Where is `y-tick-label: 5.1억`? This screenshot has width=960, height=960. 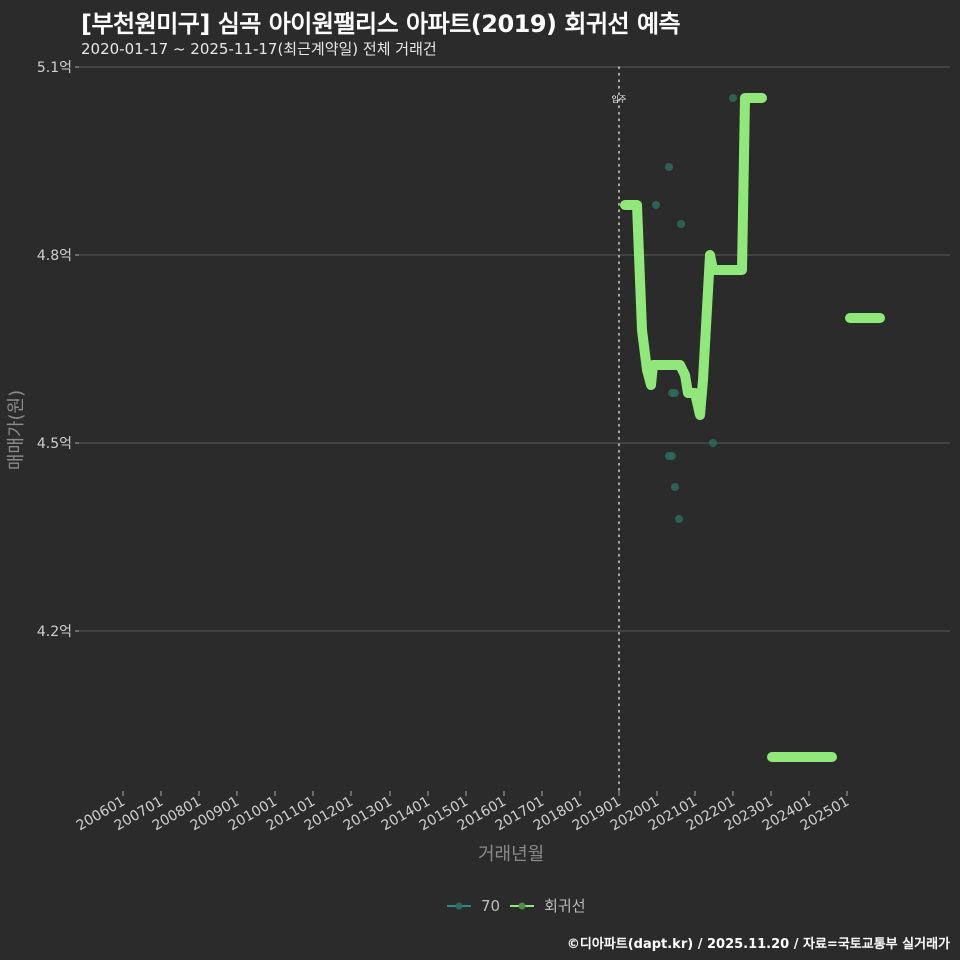
y-tick-label: 5.1억 is located at coordinates (54, 68).